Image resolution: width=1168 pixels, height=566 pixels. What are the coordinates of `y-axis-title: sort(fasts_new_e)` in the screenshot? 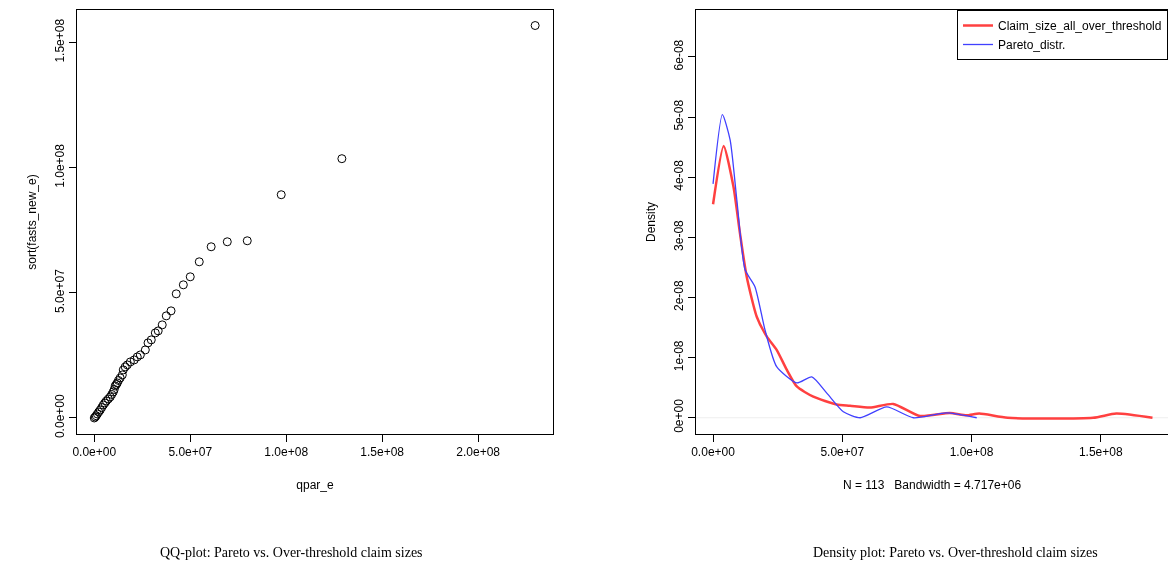 It's located at (31, 222).